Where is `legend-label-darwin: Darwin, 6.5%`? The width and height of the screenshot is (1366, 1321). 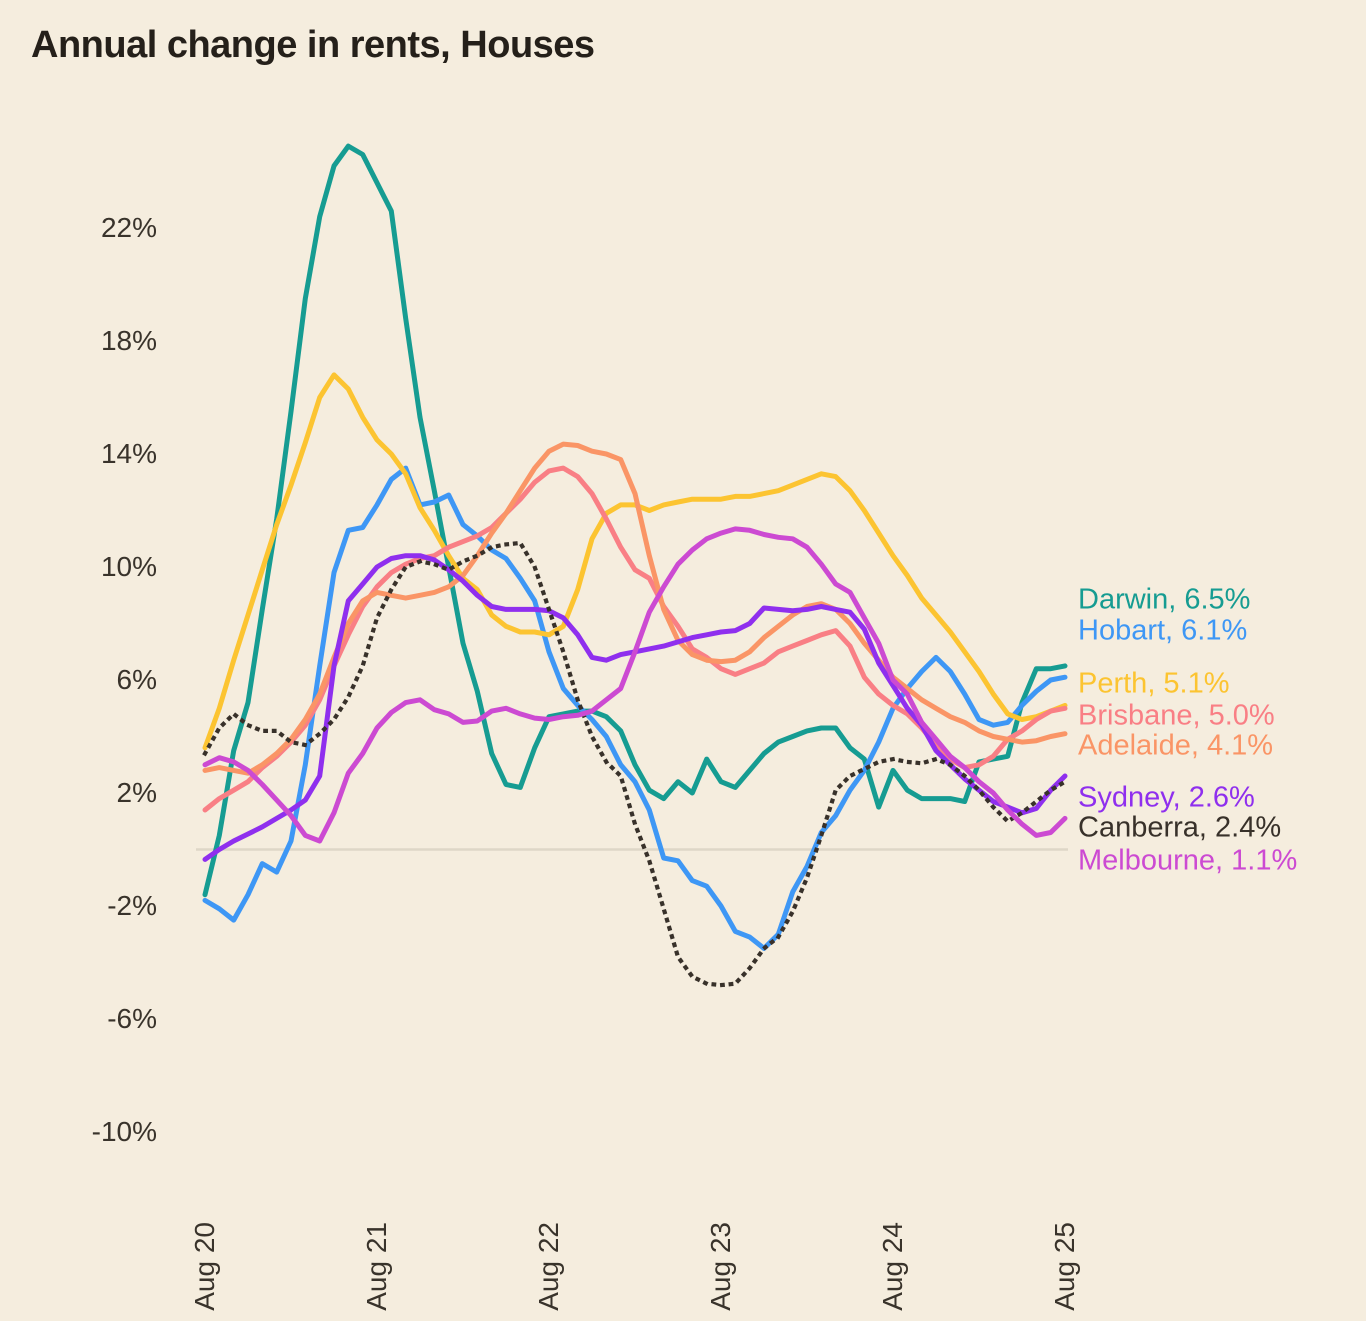 legend-label-darwin: Darwin, 6.5% is located at coordinates (1164, 599).